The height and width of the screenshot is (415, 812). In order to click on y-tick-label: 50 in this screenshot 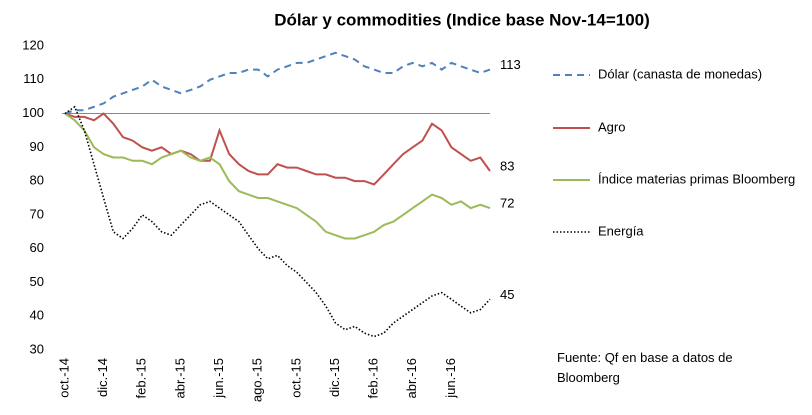, I will do `click(37, 281)`.